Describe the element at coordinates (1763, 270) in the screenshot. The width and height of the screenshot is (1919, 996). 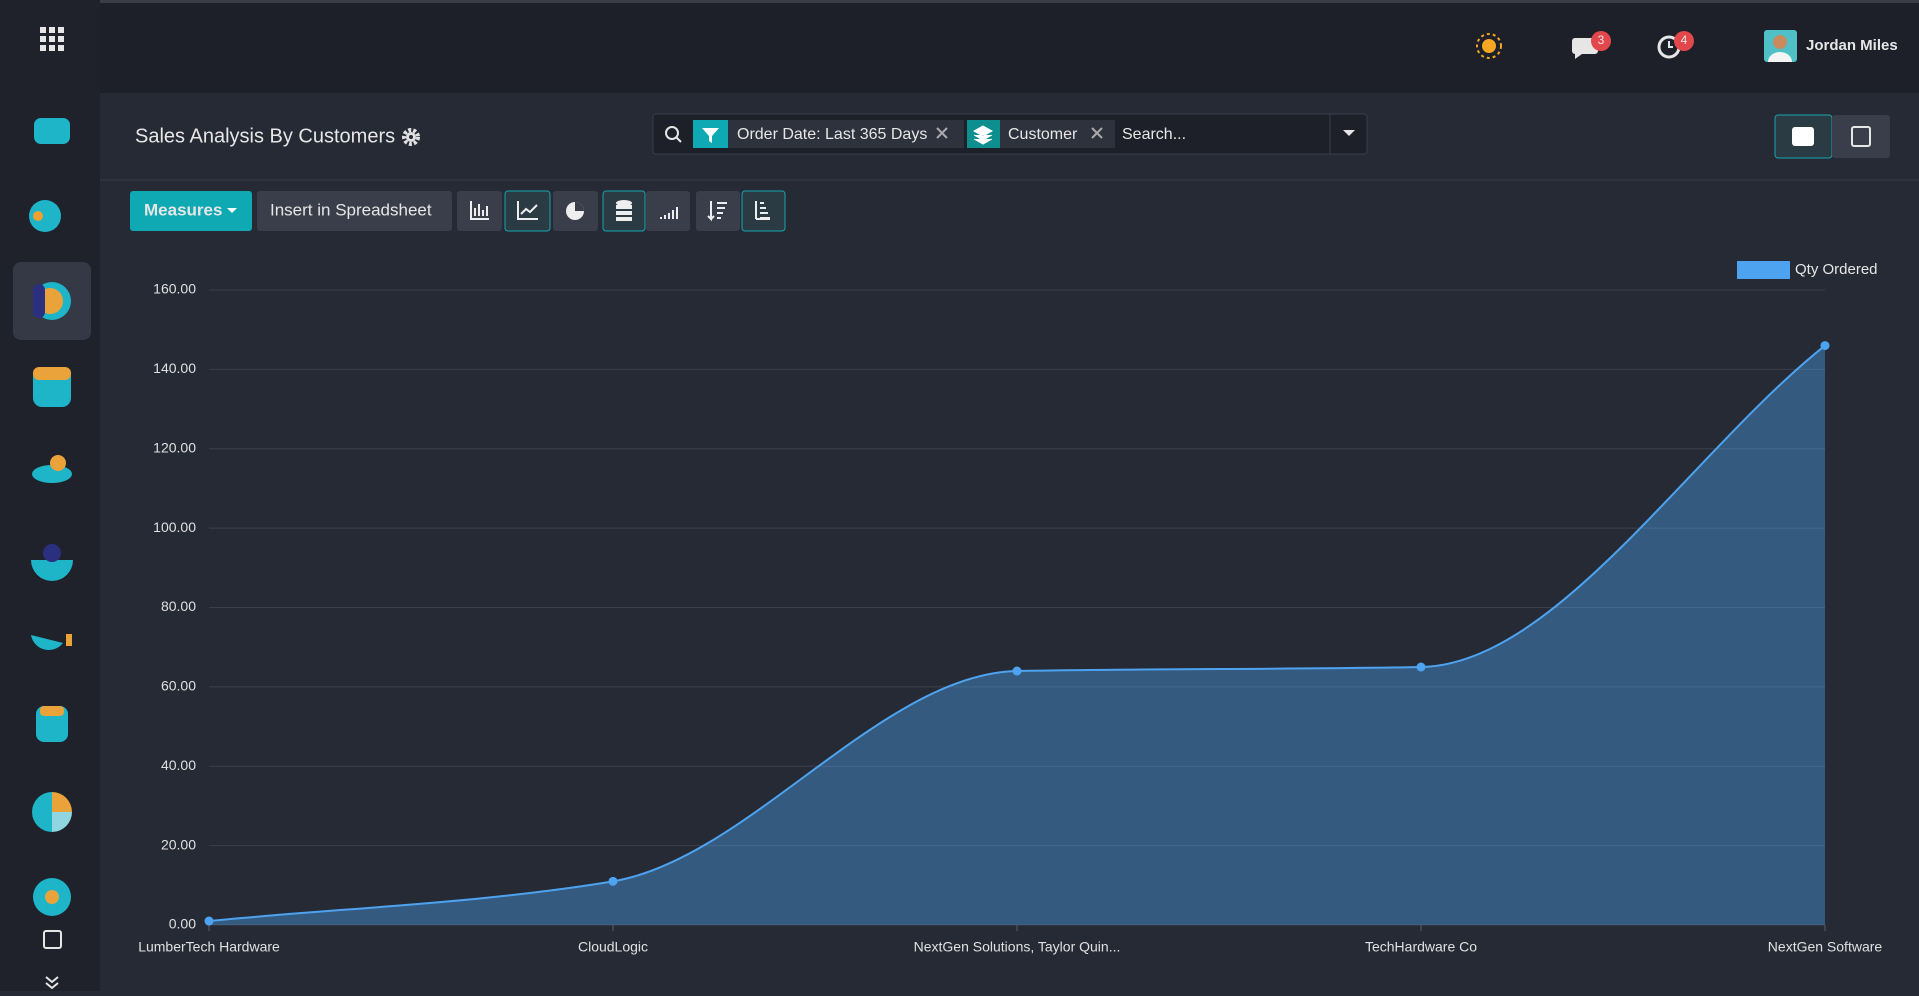
I see `legend-swatch` at that location.